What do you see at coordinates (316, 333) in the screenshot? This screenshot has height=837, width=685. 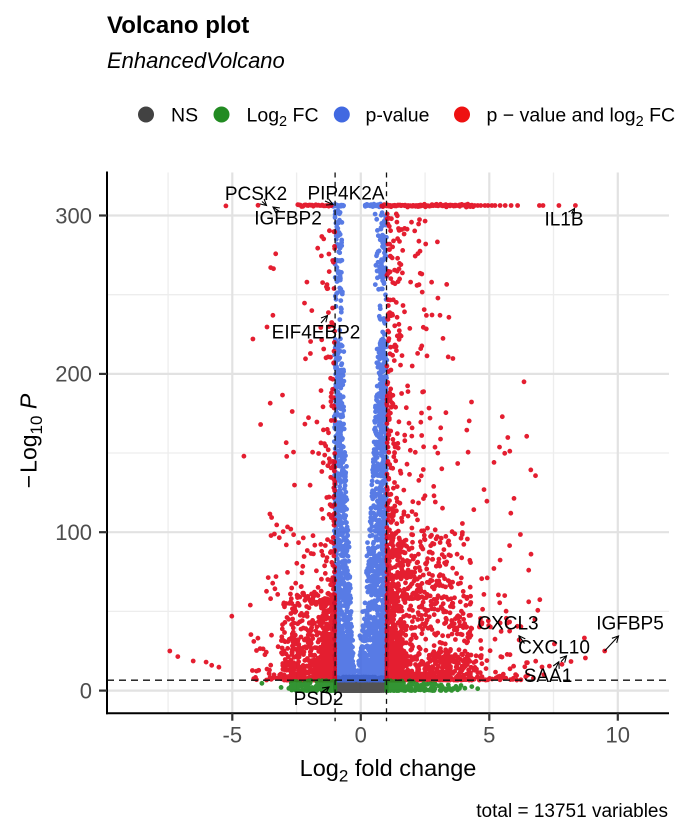 I see `svg-text: EIF4EBP2` at bounding box center [316, 333].